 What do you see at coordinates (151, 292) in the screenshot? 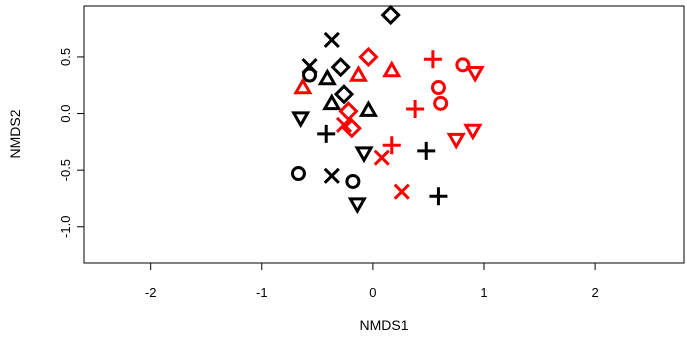
I see `x-tick-label: -2` at bounding box center [151, 292].